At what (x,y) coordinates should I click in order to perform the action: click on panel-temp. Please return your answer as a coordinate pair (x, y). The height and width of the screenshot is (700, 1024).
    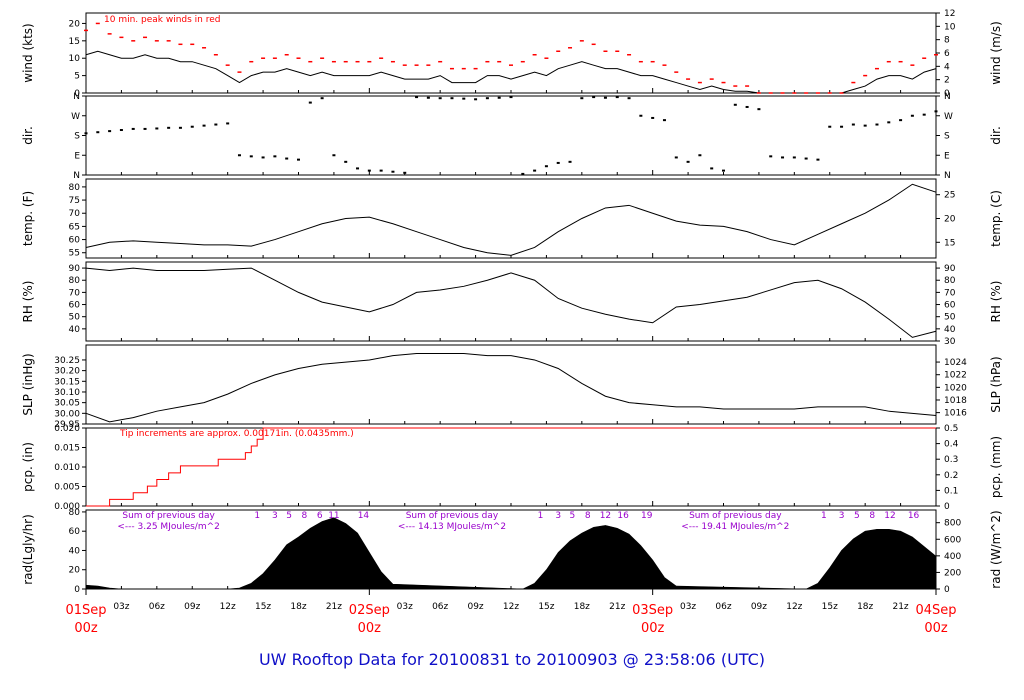
    Looking at the image, I should click on (511, 218).